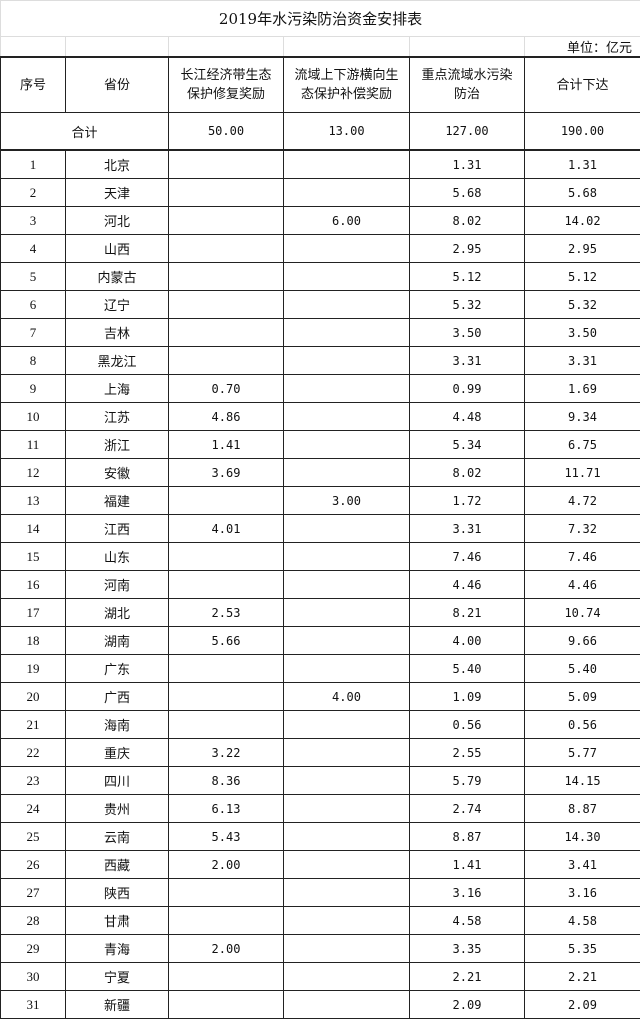  Describe the element at coordinates (226, 808) in the screenshot. I see `cell-yangtze: 6.13` at that location.